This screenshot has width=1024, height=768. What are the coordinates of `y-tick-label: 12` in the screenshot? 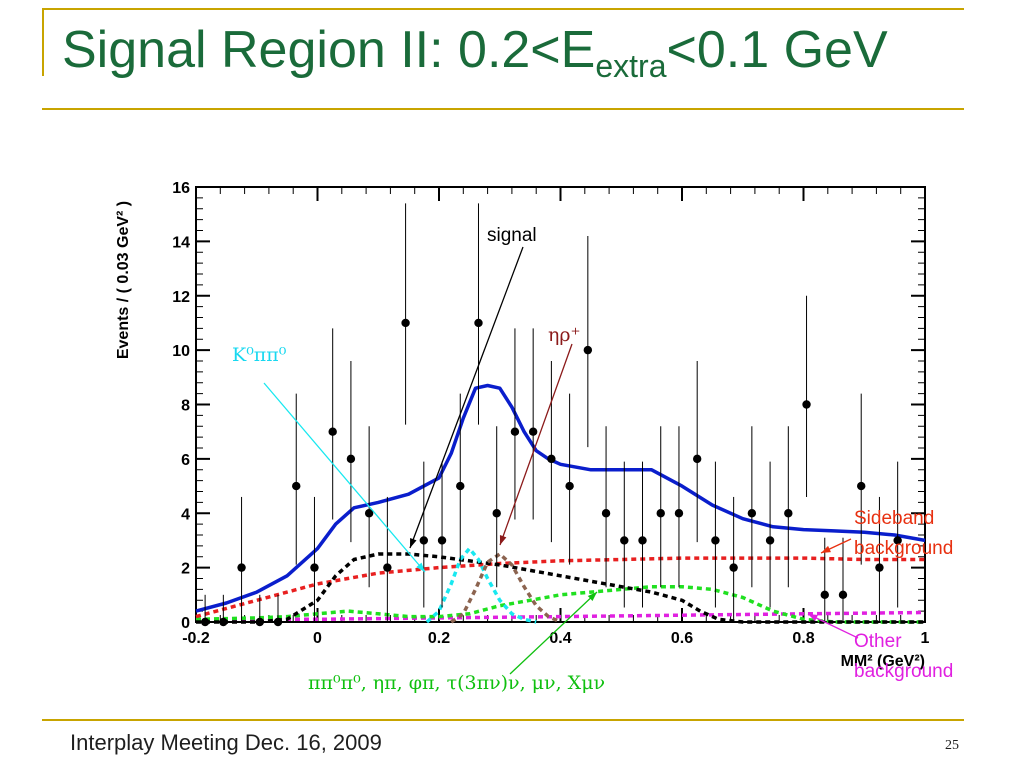 It's located at (181, 297).